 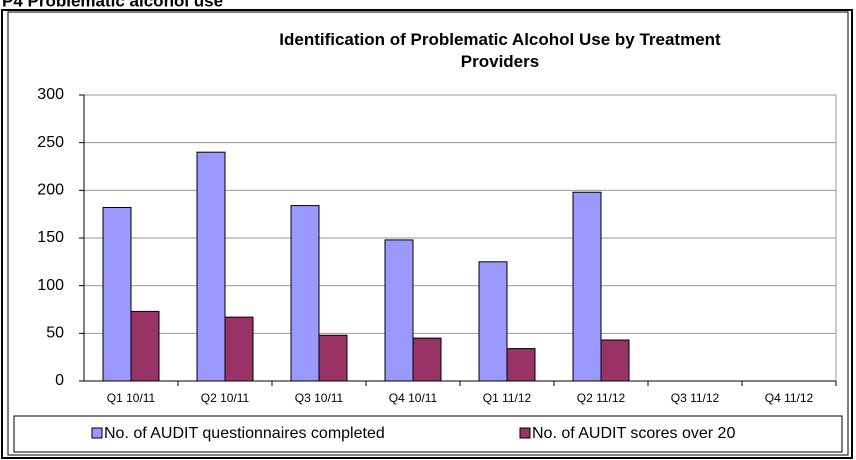 I want to click on y-tick-label: 100, so click(x=50, y=285).